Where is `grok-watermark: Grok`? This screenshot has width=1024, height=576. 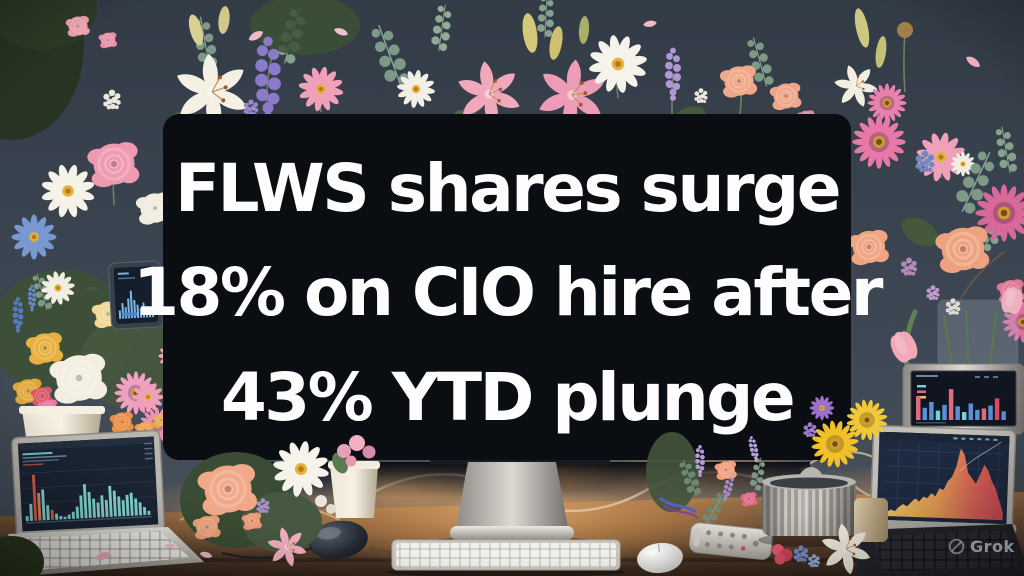 grok-watermark: Grok is located at coordinates (981, 546).